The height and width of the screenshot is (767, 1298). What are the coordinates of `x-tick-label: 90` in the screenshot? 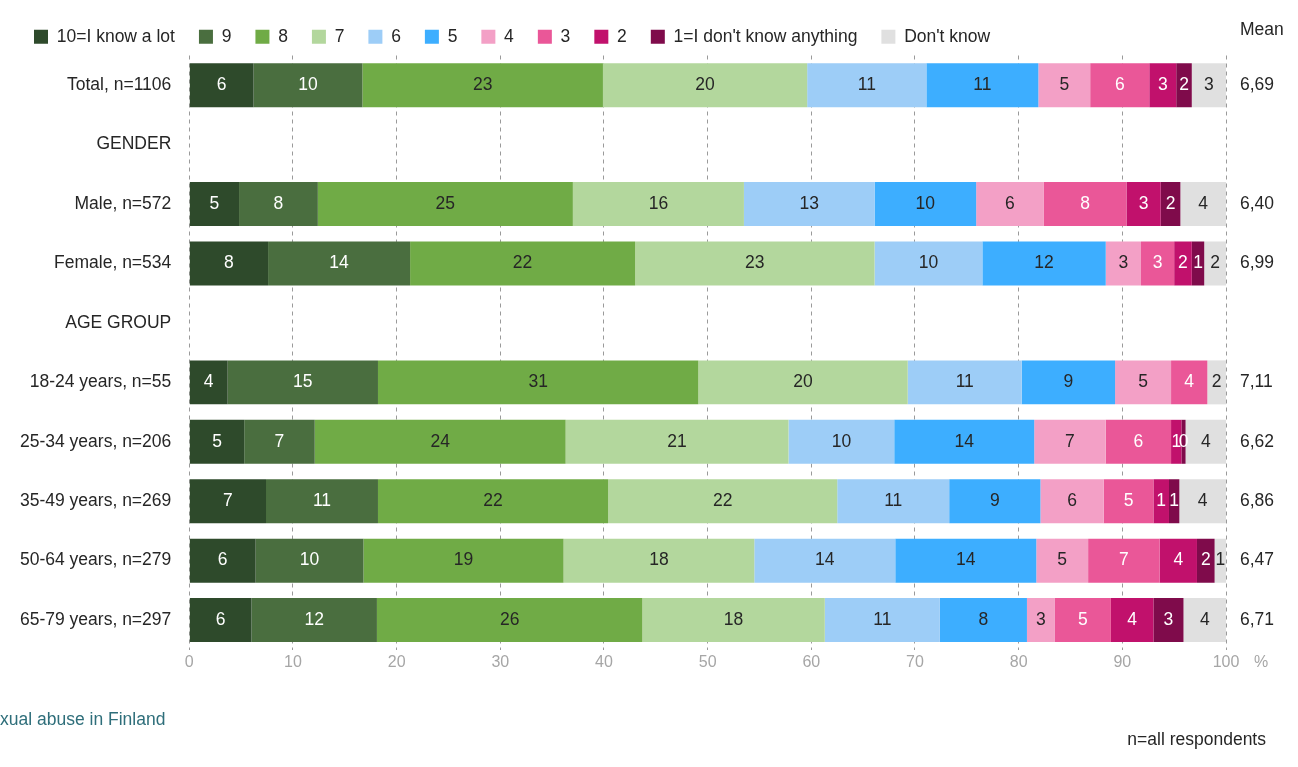 It's located at (1122, 661).